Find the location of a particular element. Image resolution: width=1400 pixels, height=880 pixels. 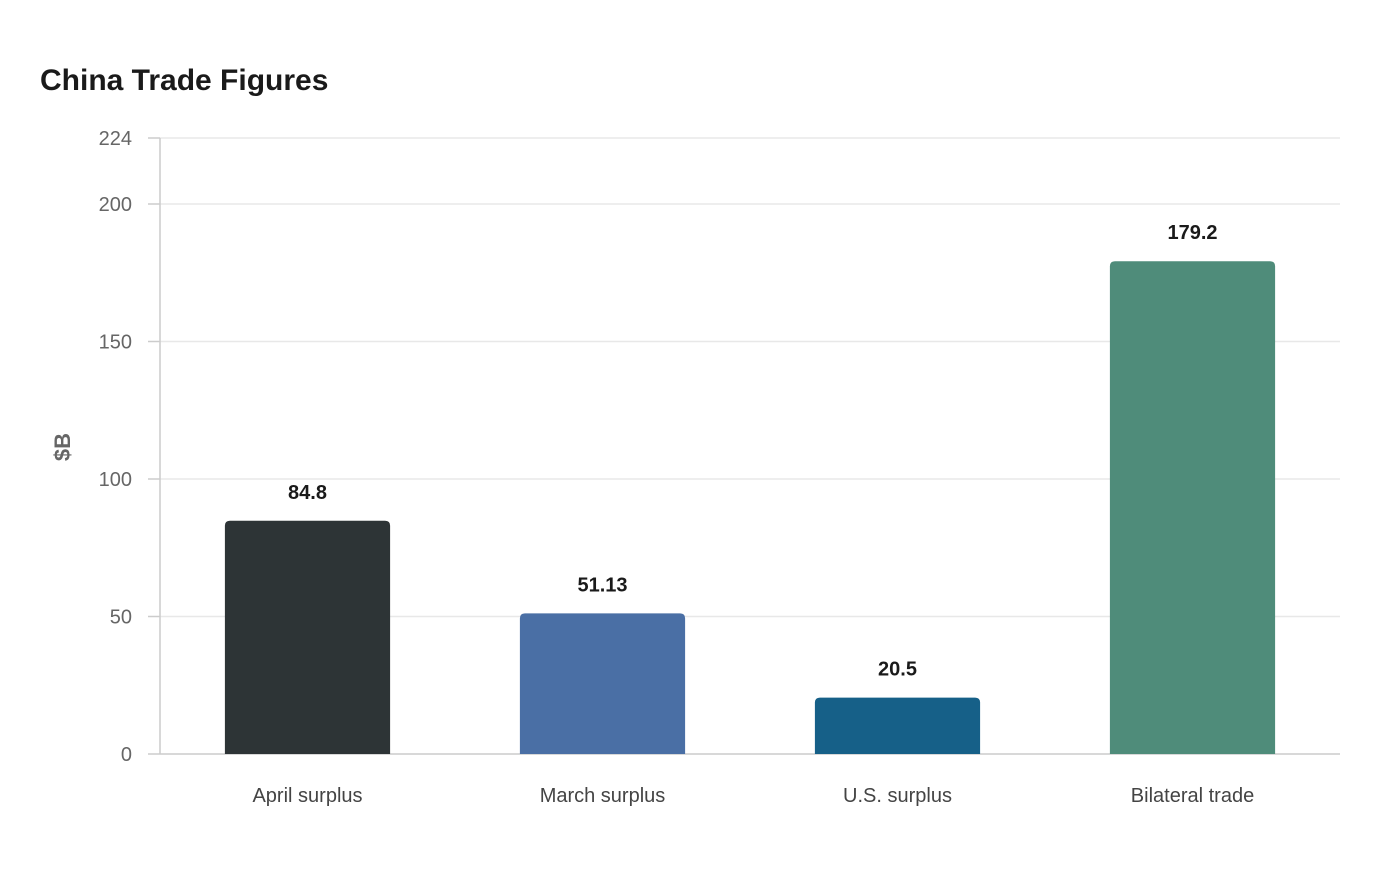

bar-value-label: 51.13 is located at coordinates (602, 585).